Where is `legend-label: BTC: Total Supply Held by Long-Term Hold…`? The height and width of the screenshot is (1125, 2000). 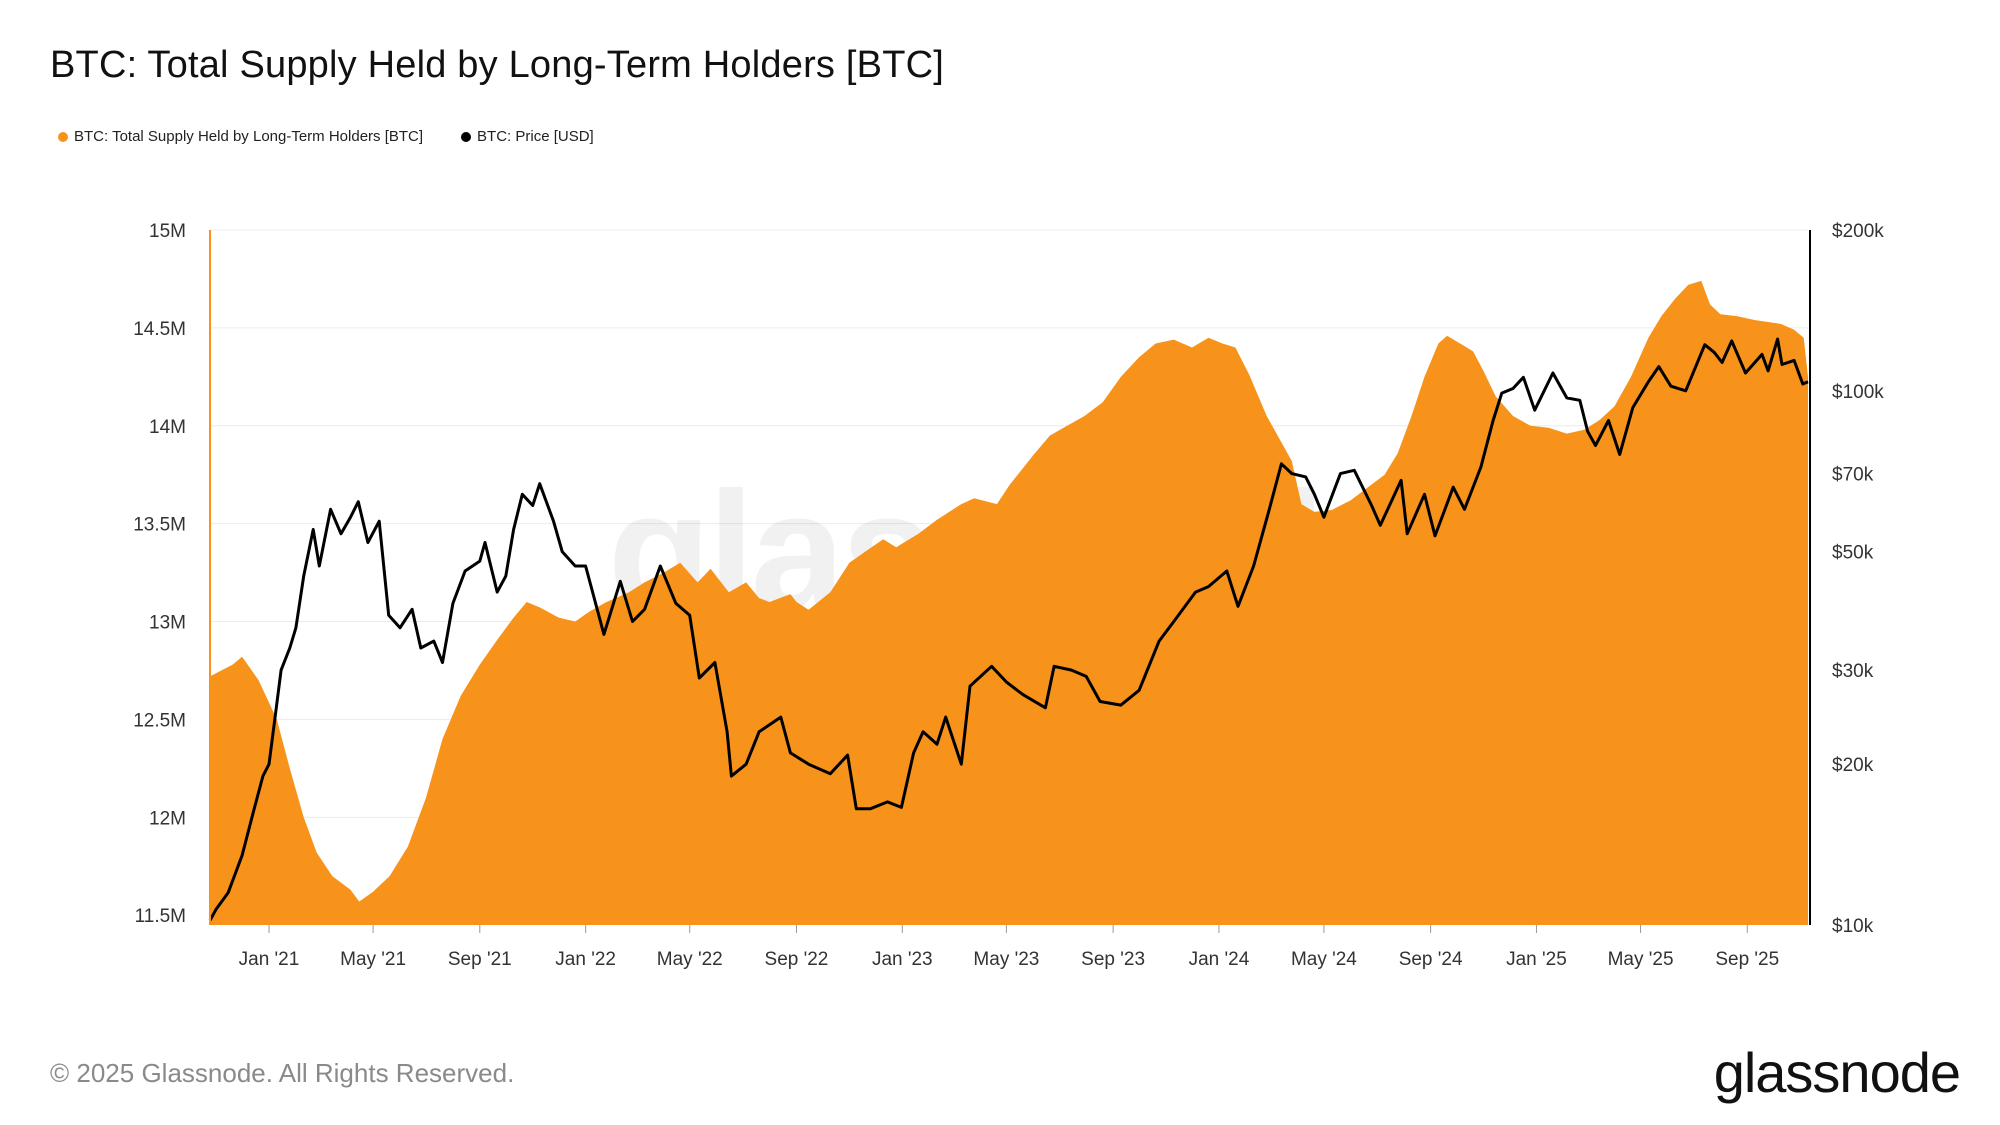 legend-label: BTC: Total Supply Held by Long-Term Hold… is located at coordinates (249, 136).